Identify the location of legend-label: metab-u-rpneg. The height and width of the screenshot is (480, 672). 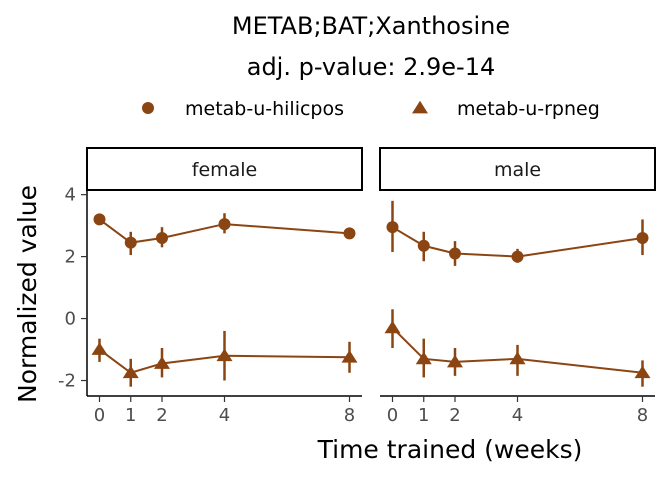
(528, 109).